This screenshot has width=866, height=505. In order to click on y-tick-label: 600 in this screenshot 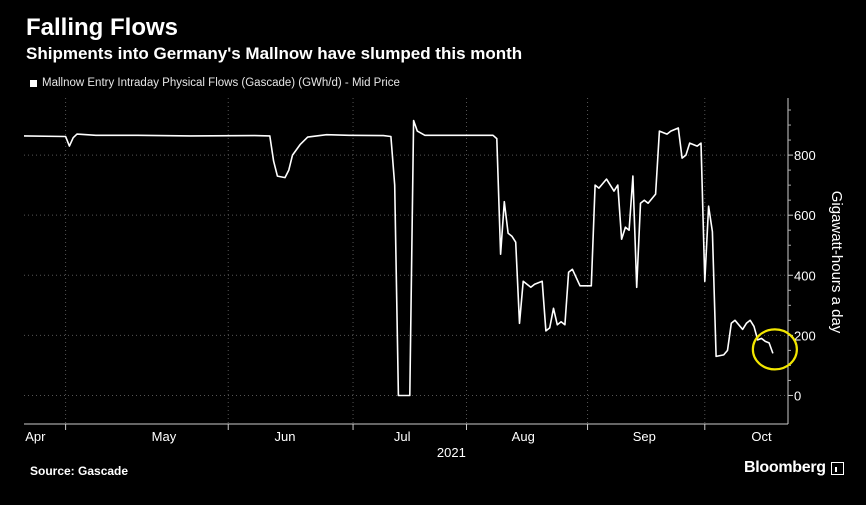, I will do `click(805, 215)`.